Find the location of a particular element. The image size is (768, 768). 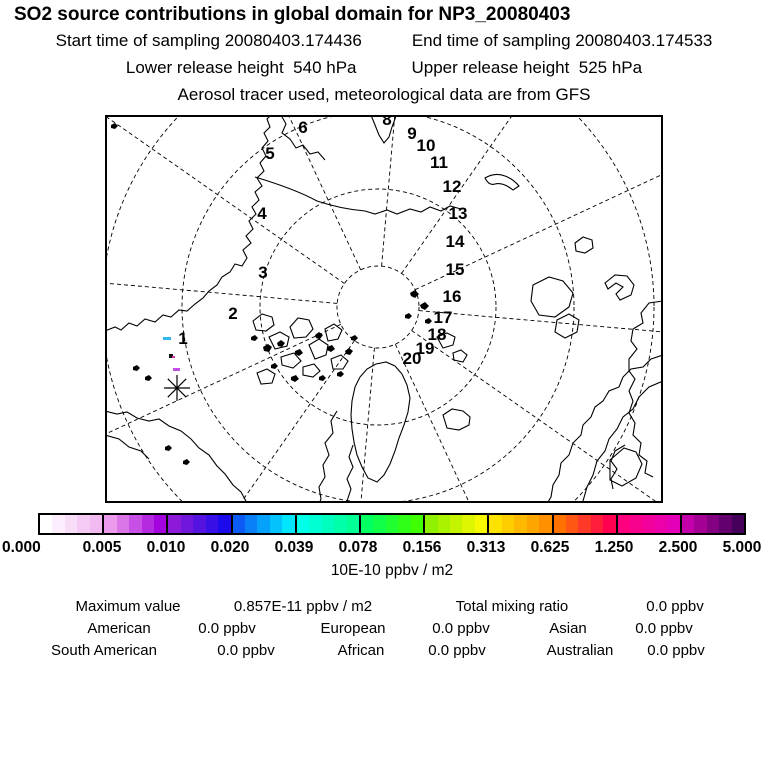

stats-value: African is located at coordinates (361, 650).